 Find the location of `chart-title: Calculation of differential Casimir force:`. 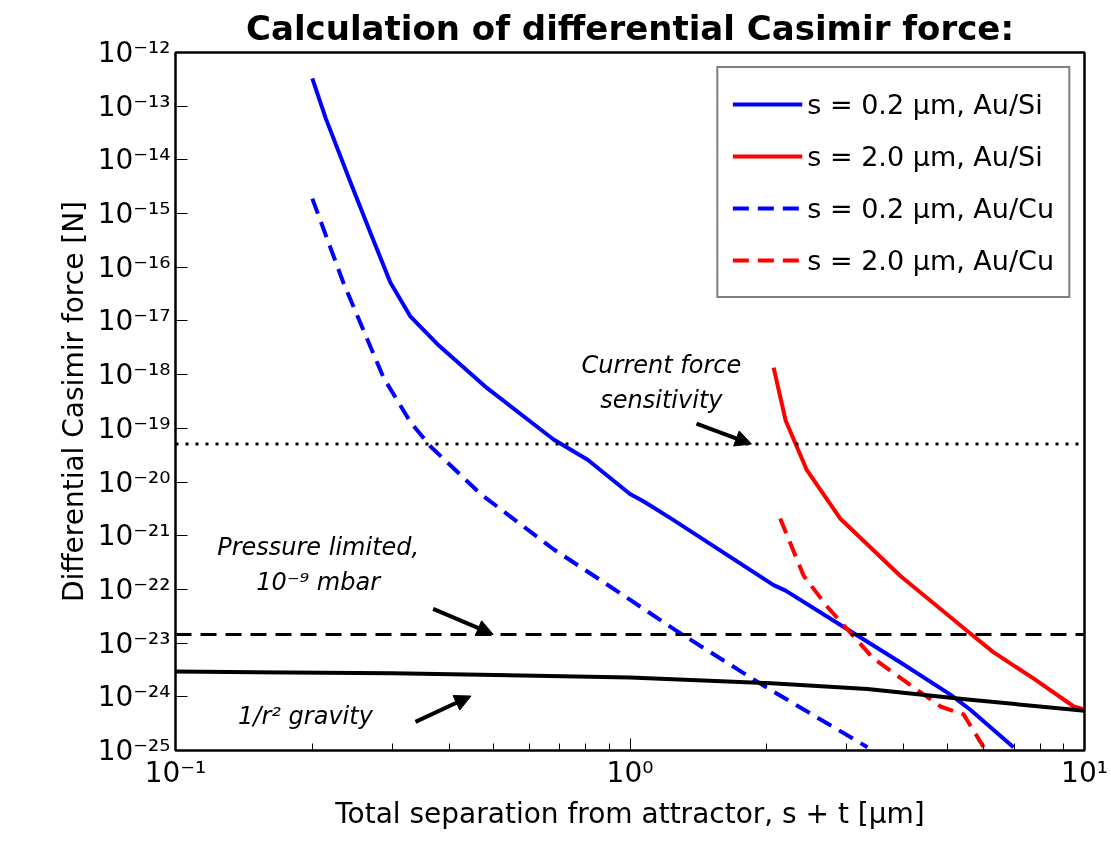

chart-title: Calculation of differential Casimir force: is located at coordinates (630, 27).